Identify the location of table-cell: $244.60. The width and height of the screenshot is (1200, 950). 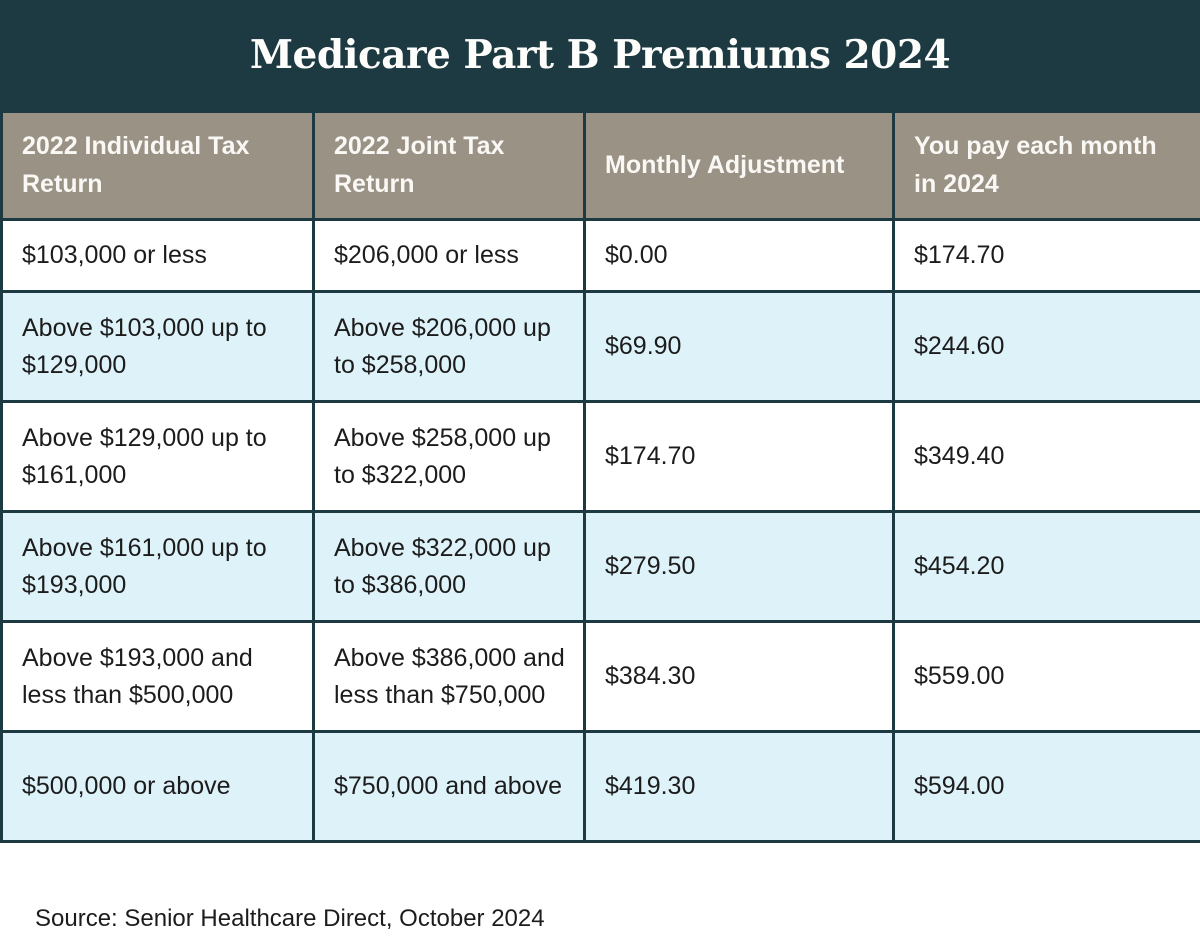
(1046, 346).